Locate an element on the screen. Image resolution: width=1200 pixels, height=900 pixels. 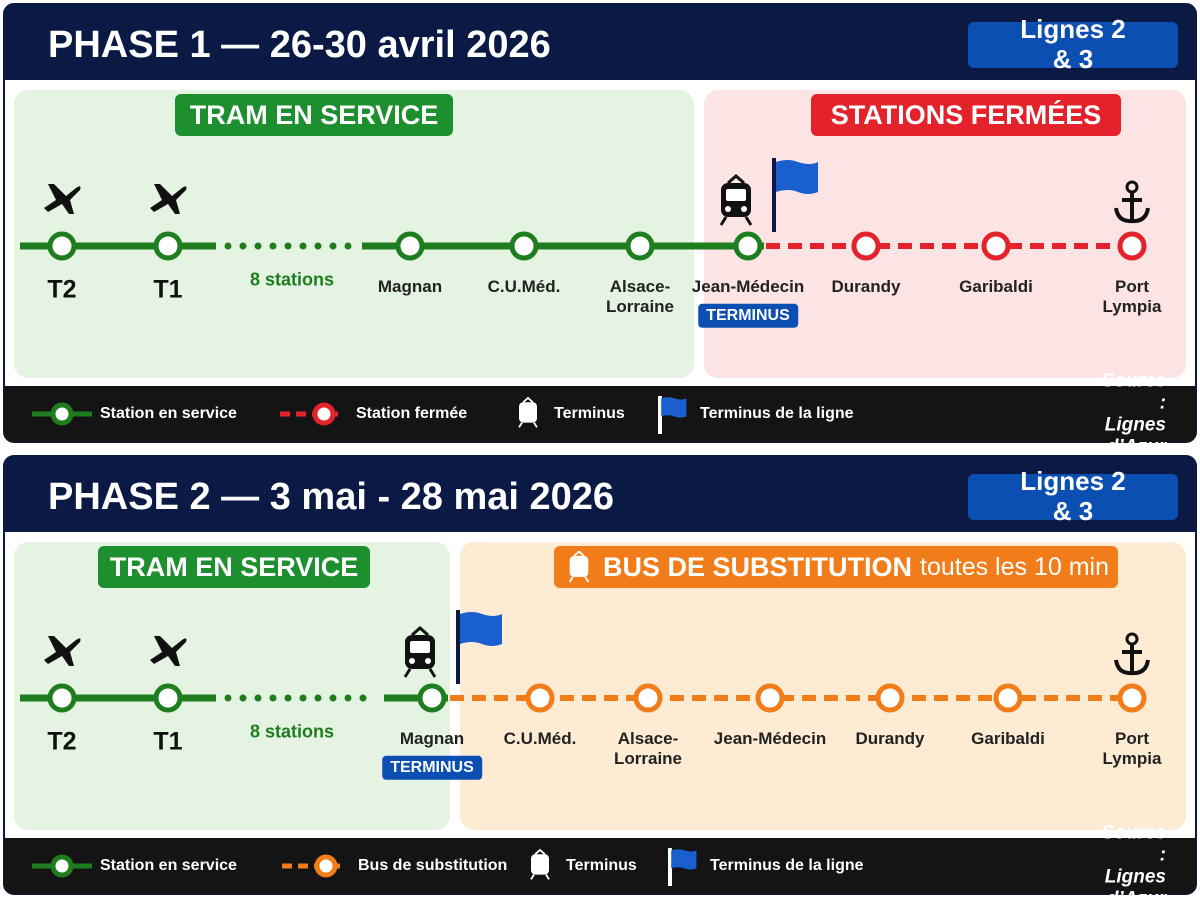
gap-label: 8 stations is located at coordinates (292, 731).